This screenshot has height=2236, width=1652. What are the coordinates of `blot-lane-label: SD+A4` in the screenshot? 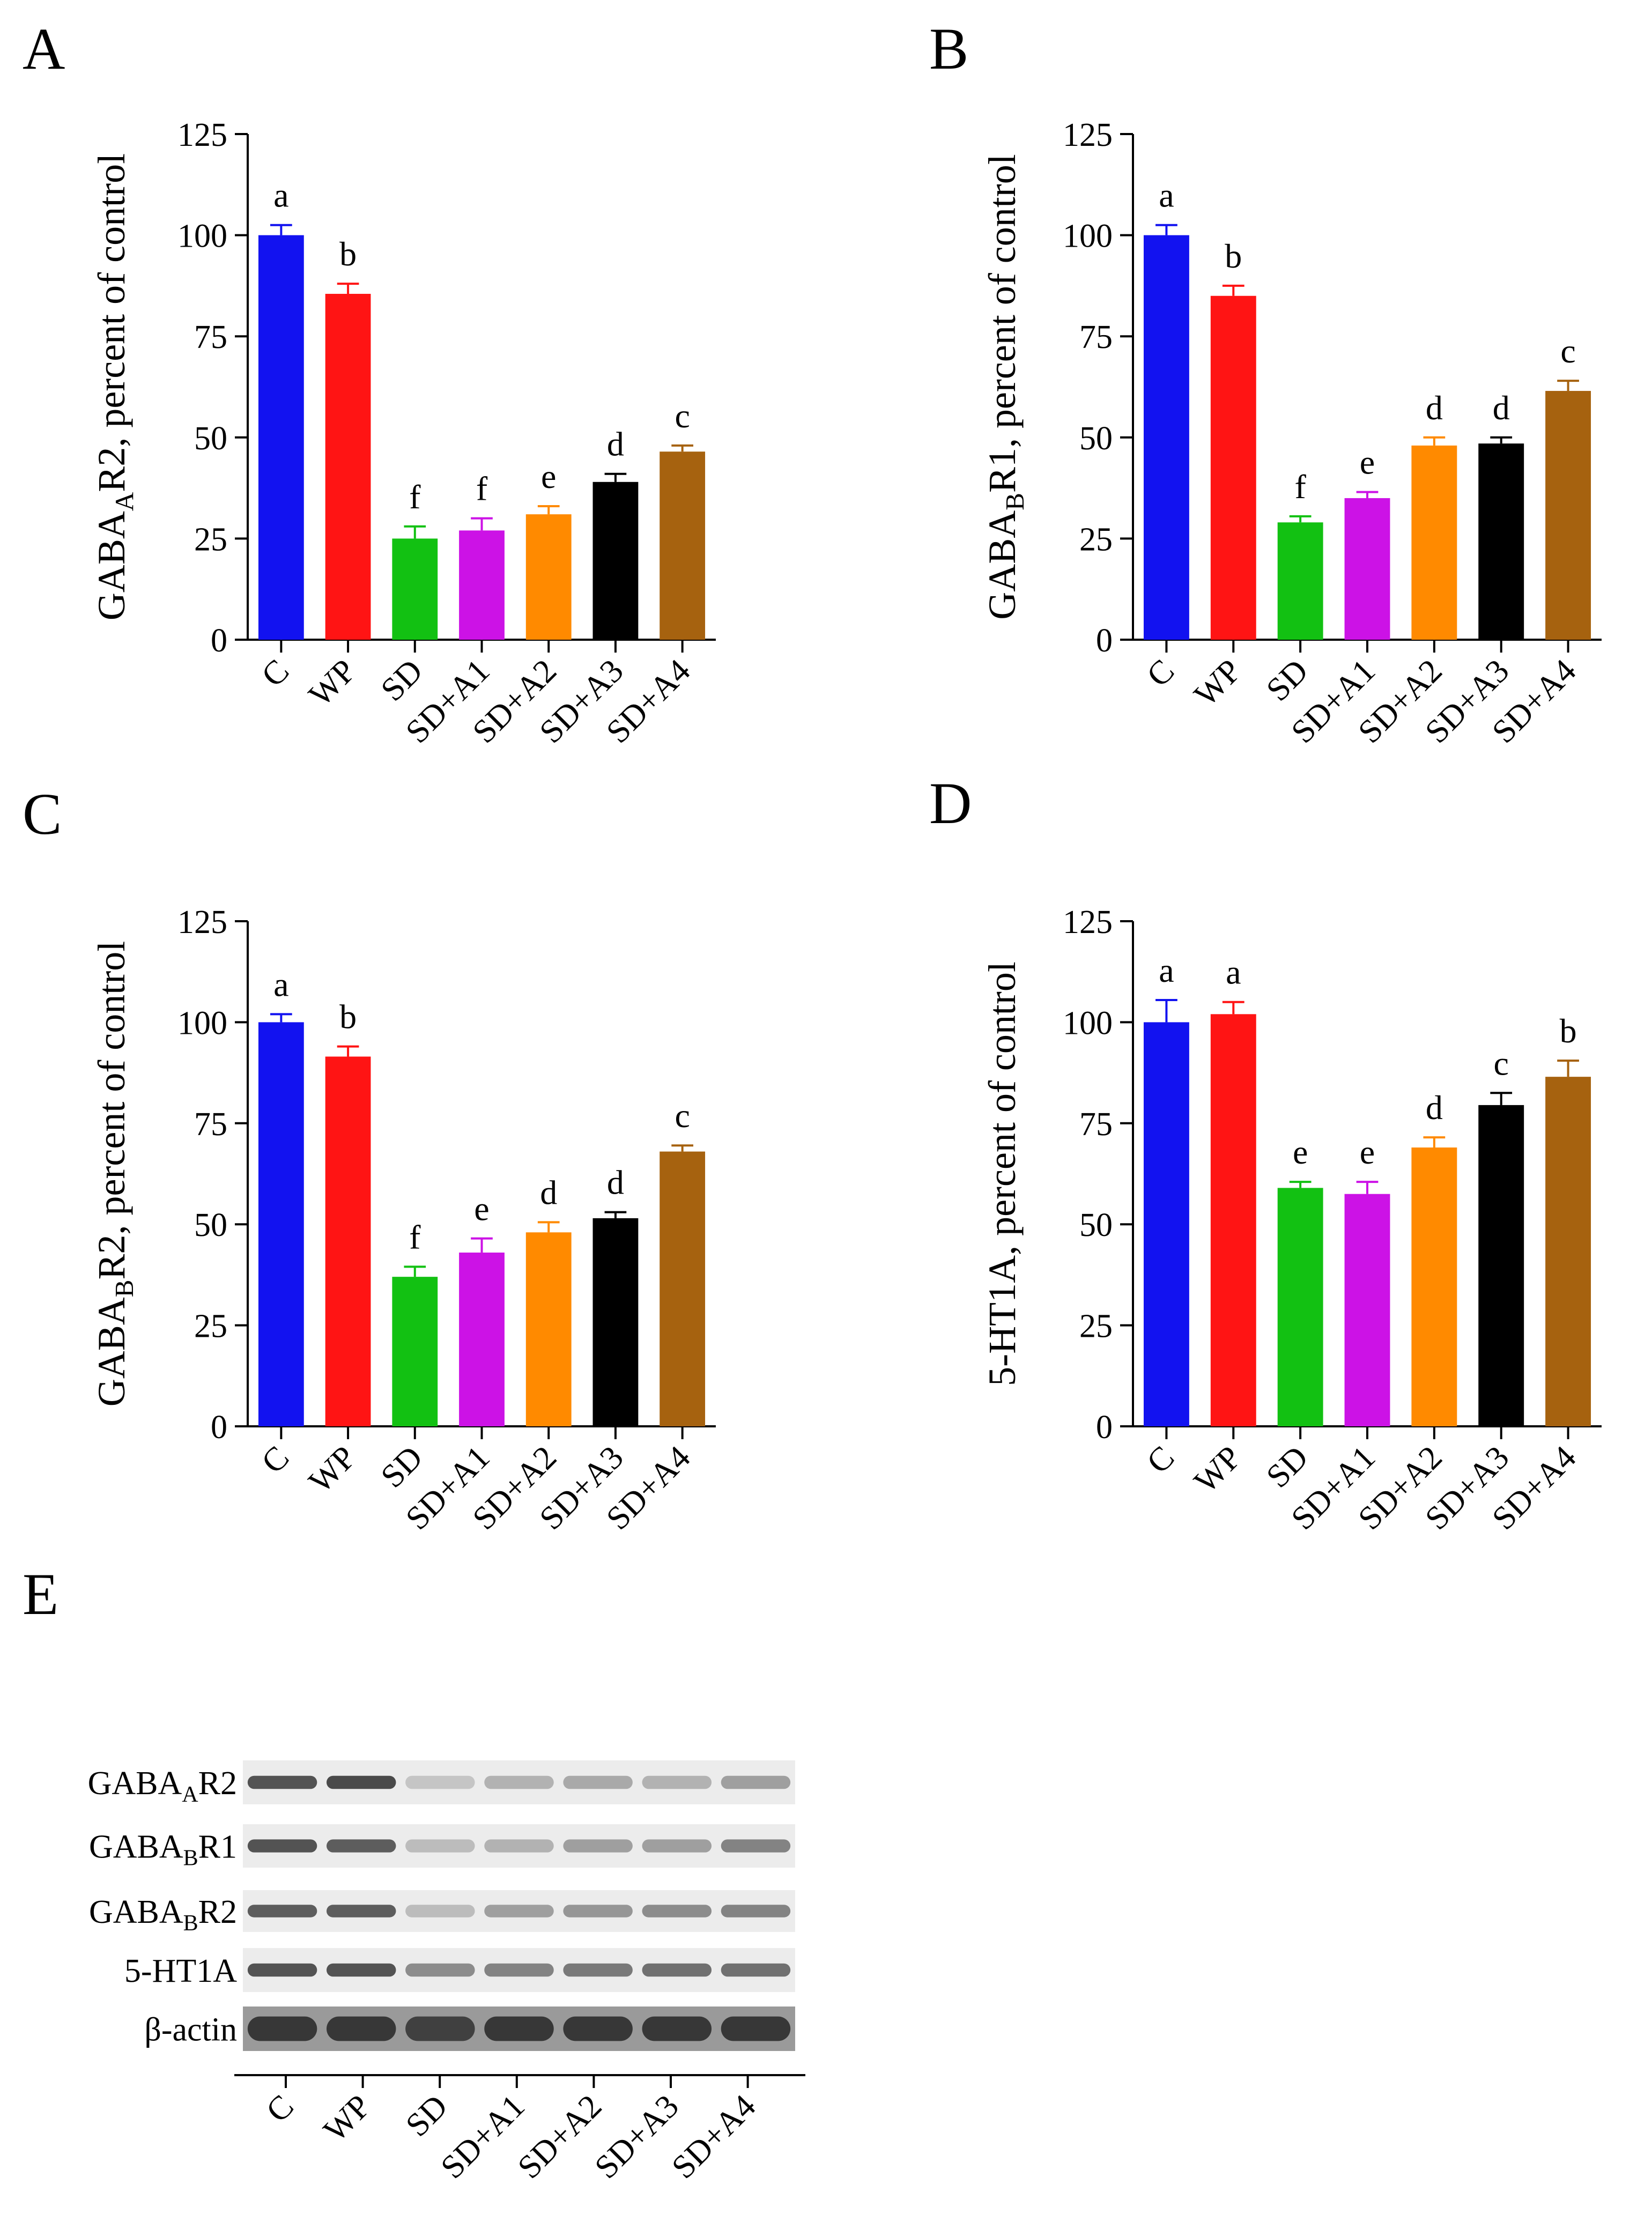 It's located at (713, 2137).